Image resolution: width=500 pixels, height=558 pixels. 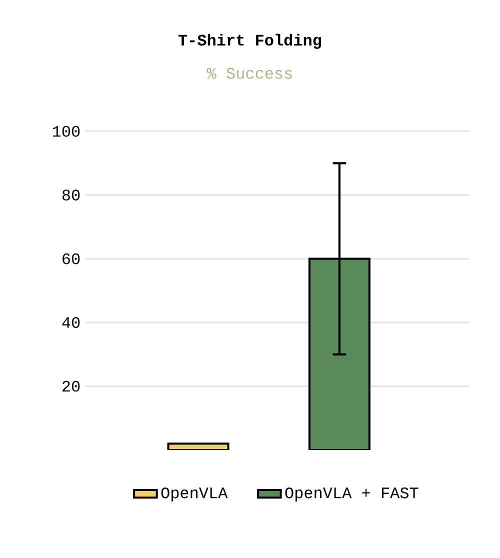 What do you see at coordinates (351, 494) in the screenshot?
I see `legend-label: OpenVLA + FAST` at bounding box center [351, 494].